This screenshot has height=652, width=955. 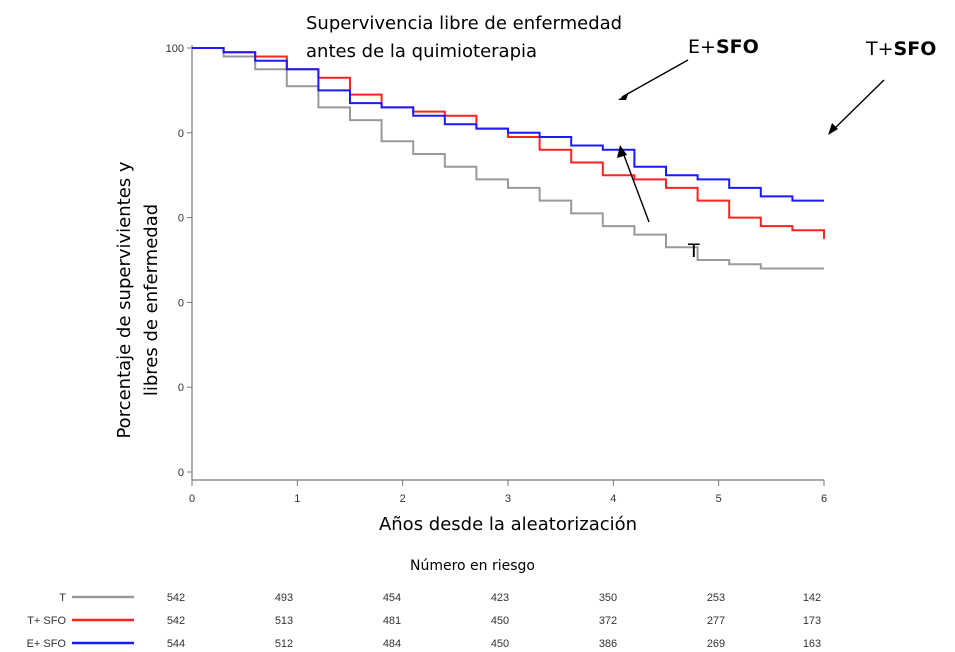 What do you see at coordinates (635, 186) in the screenshot?
I see `annotation-t-arrow` at bounding box center [635, 186].